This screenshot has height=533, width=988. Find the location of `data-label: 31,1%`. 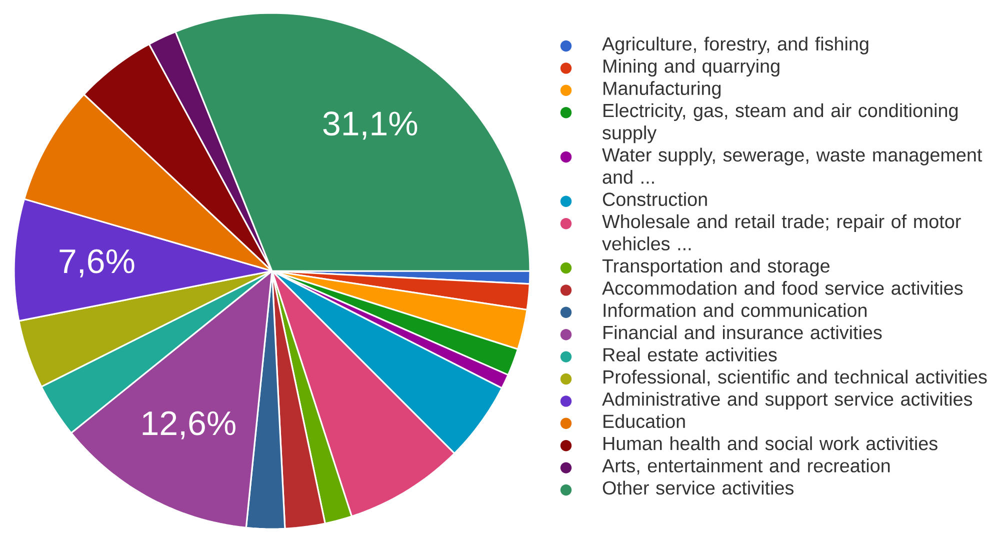

data-label: 31,1% is located at coordinates (370, 126).